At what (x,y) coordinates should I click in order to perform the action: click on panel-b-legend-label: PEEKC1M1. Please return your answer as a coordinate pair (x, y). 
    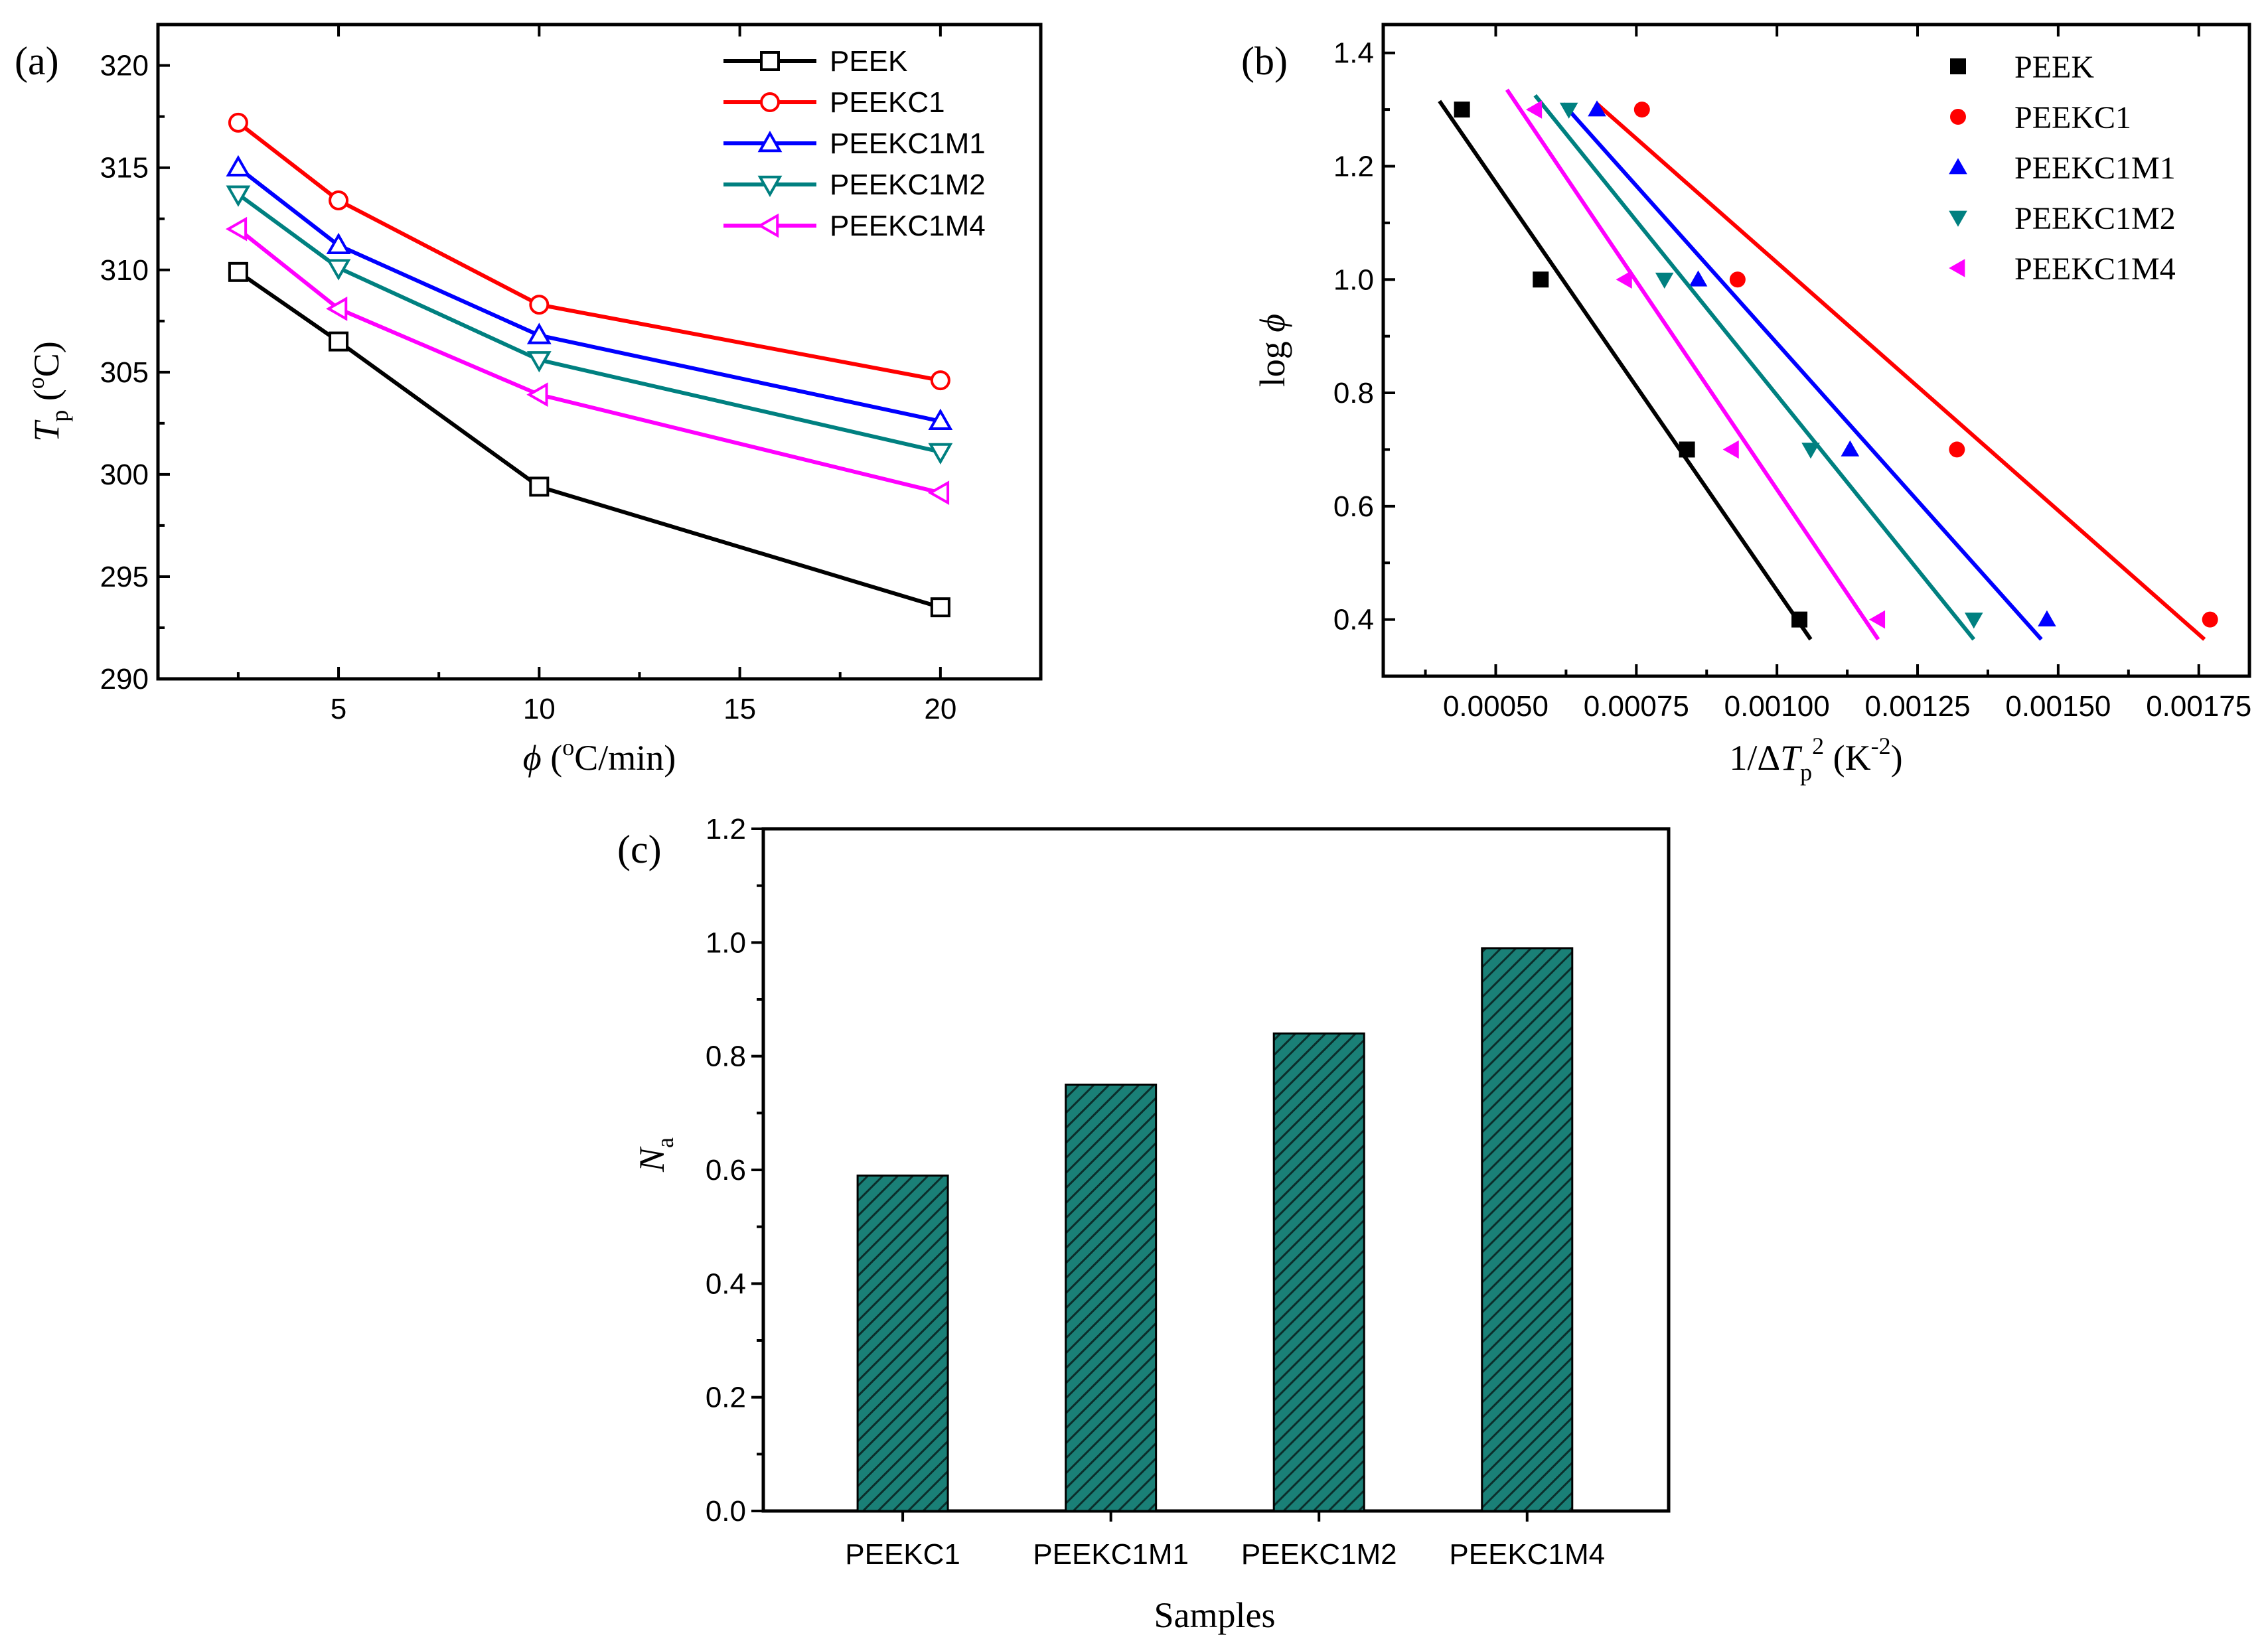
    Looking at the image, I should click on (2095, 168).